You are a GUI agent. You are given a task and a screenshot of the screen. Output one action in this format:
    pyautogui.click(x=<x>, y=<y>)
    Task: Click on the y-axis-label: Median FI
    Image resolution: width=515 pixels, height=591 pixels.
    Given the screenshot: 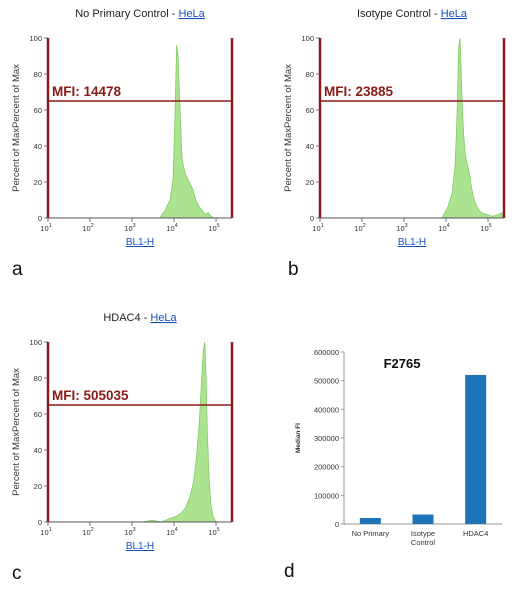 What is the action you would take?
    pyautogui.click(x=298, y=438)
    